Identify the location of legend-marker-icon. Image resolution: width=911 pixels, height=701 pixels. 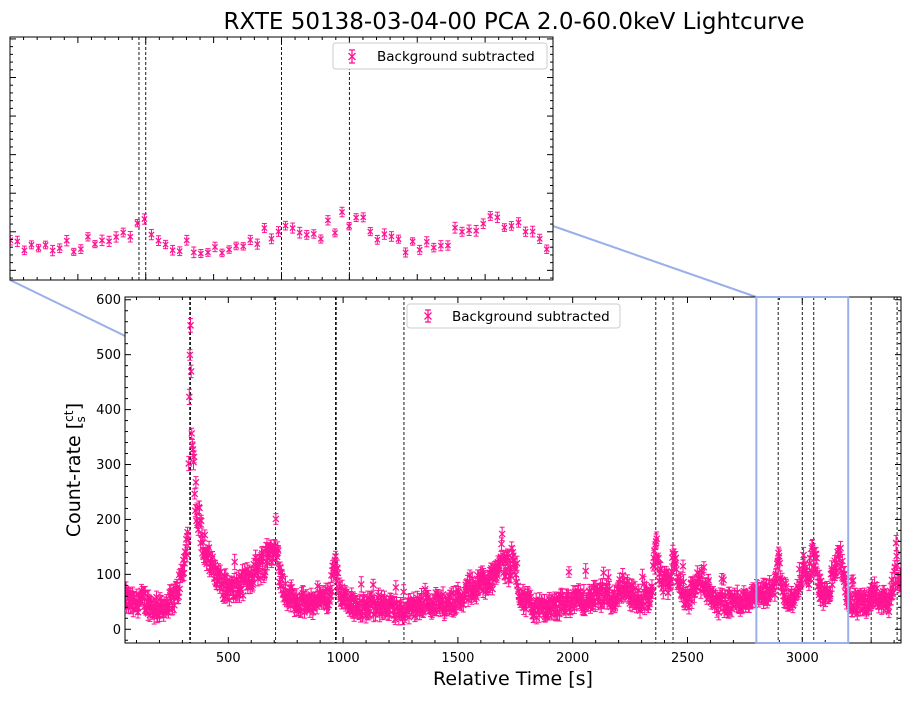
(352, 56).